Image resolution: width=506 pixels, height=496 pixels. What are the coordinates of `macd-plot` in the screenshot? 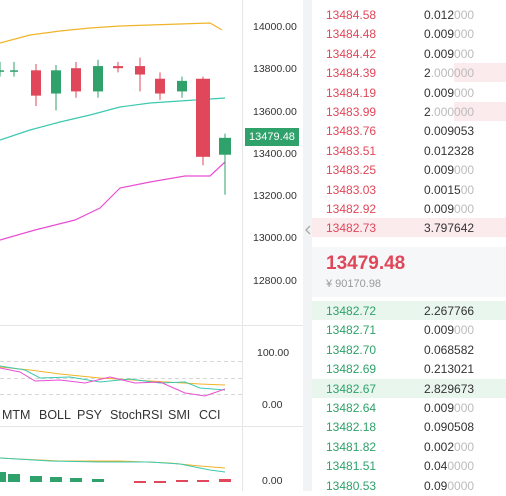 It's located at (115, 470).